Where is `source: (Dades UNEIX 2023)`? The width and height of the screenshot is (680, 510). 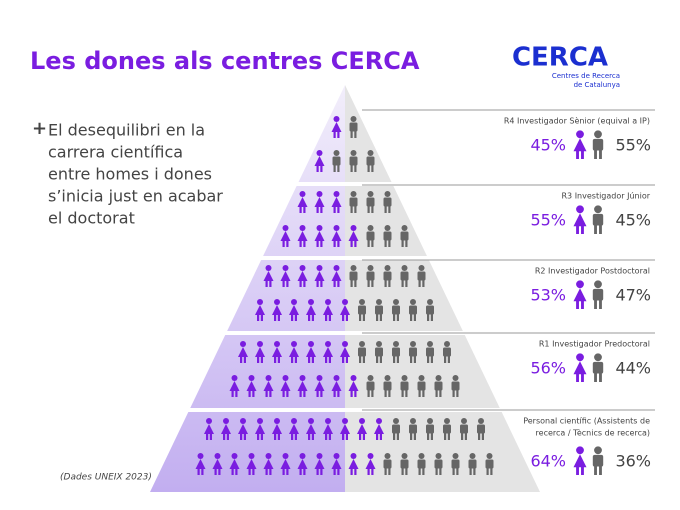
source: (Dades UNEIX 2023) is located at coordinates (106, 478).